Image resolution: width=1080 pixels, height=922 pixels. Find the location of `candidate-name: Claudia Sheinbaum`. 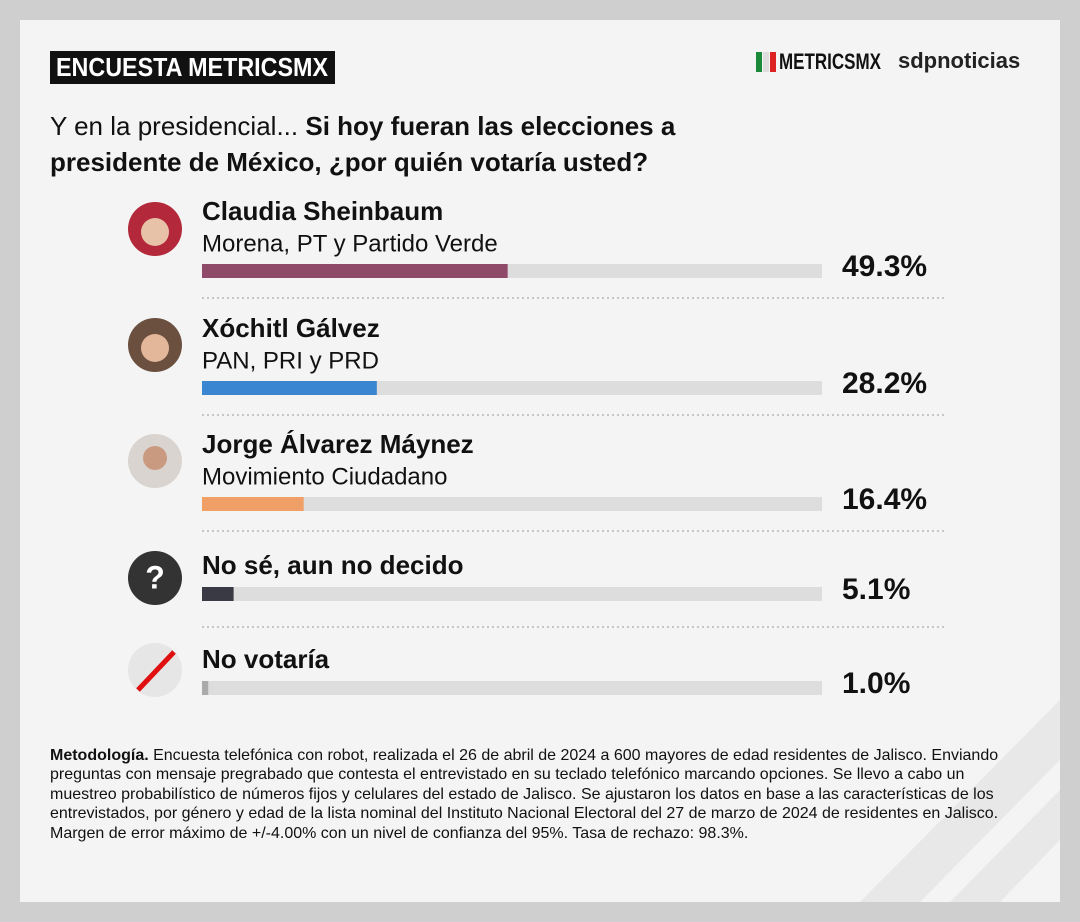

candidate-name: Claudia Sheinbaum is located at coordinates (322, 211).